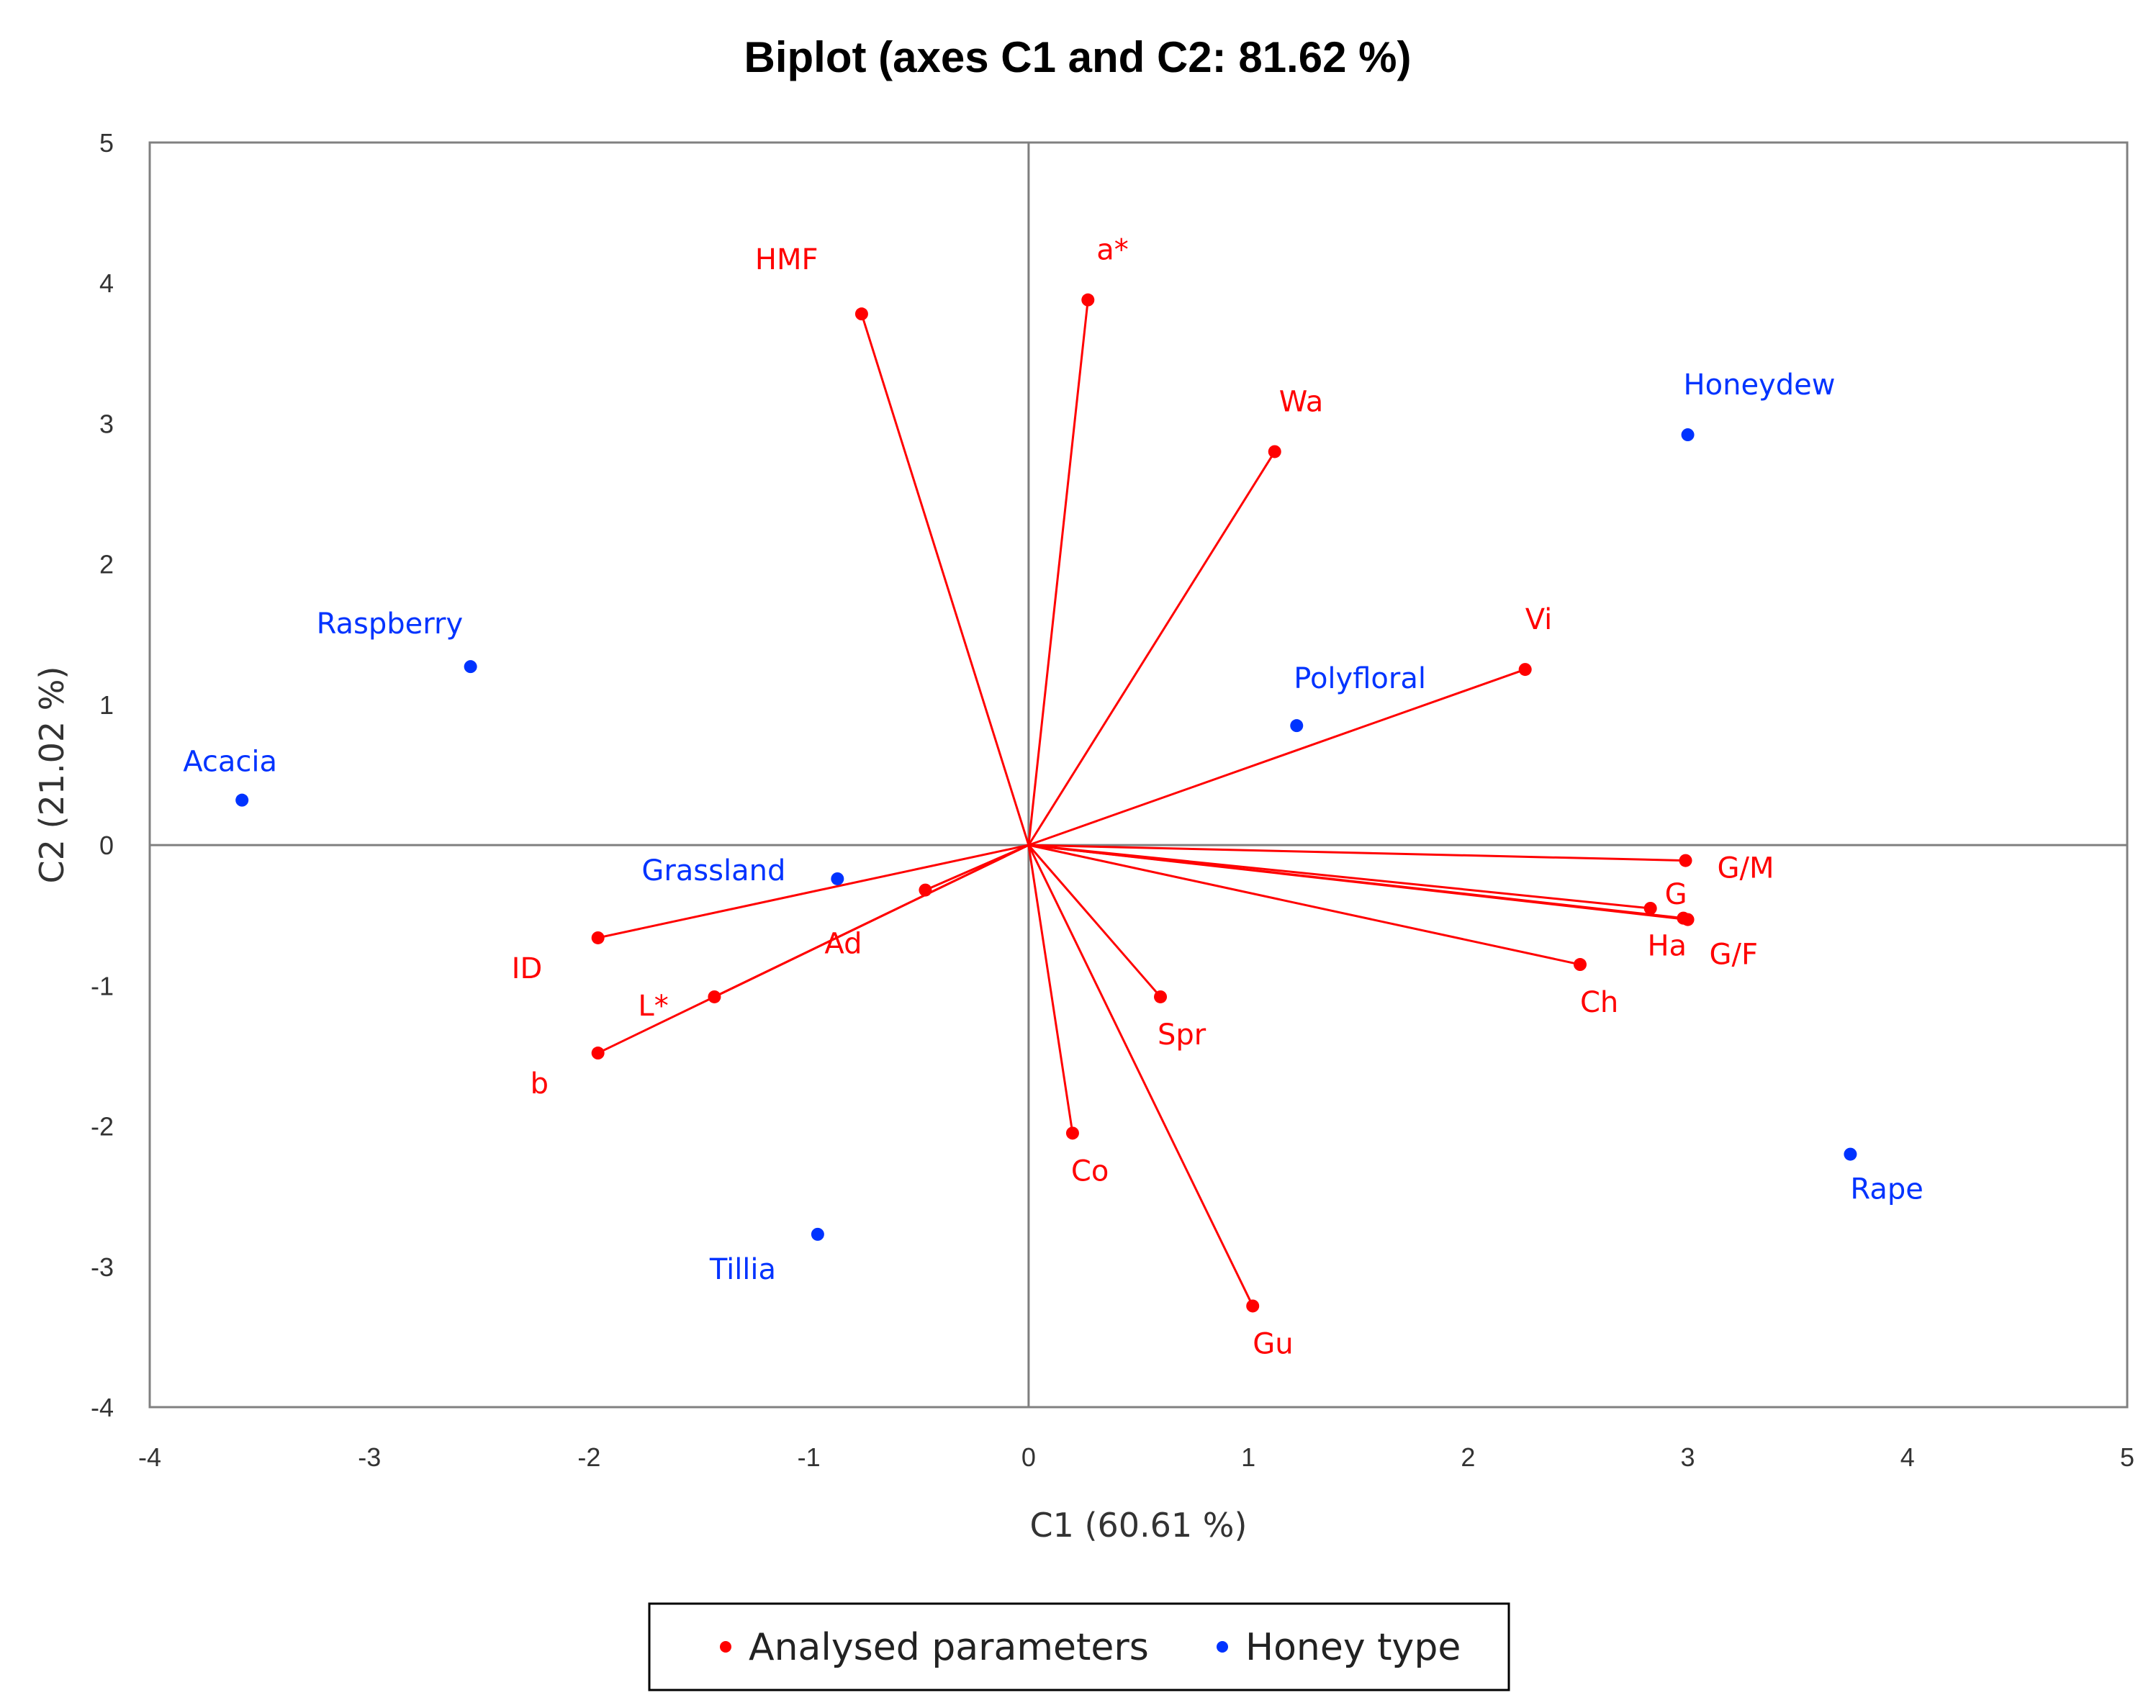 The image size is (2156, 1708). What do you see at coordinates (242, 800) in the screenshot?
I see `point-acacia` at bounding box center [242, 800].